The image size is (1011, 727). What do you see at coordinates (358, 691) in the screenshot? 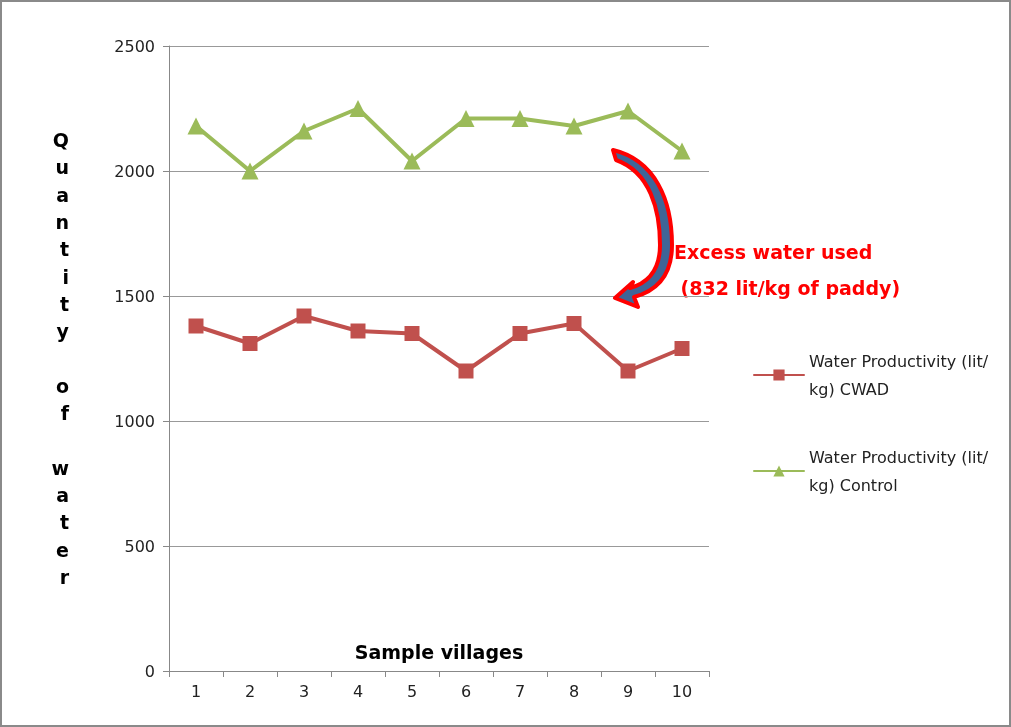
I see `x-tick-label: 4` at bounding box center [358, 691].